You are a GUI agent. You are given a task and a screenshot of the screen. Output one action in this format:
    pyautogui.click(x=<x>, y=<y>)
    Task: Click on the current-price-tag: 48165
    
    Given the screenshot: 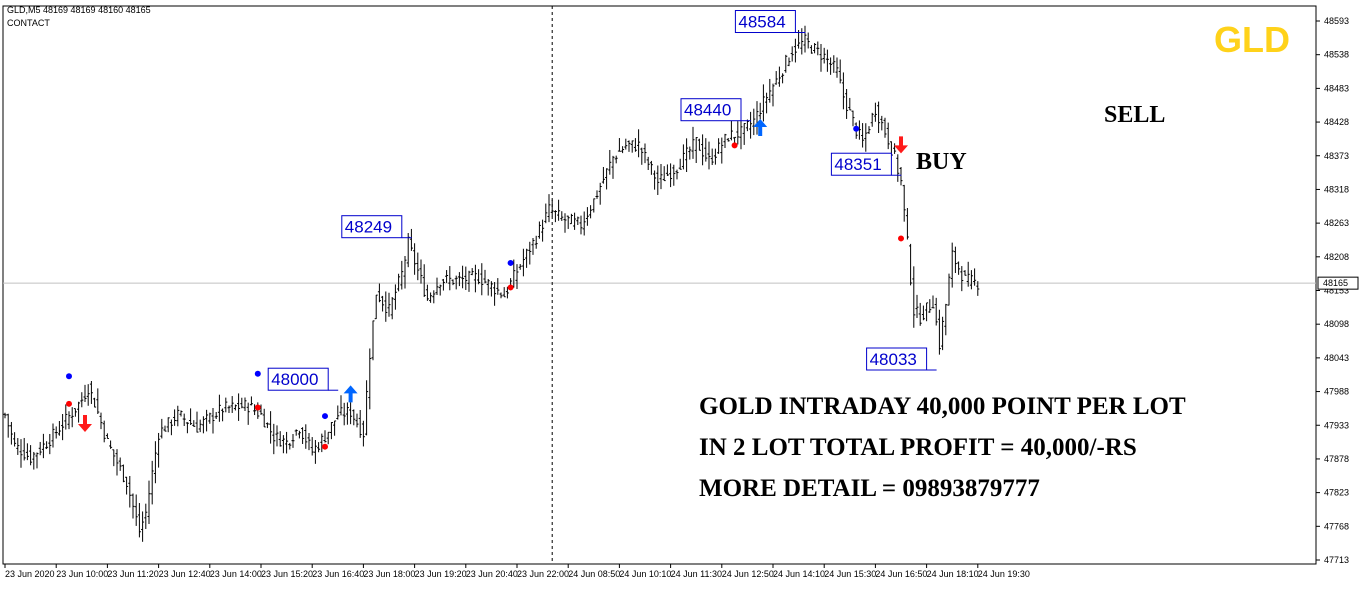 What is the action you would take?
    pyautogui.click(x=1338, y=283)
    